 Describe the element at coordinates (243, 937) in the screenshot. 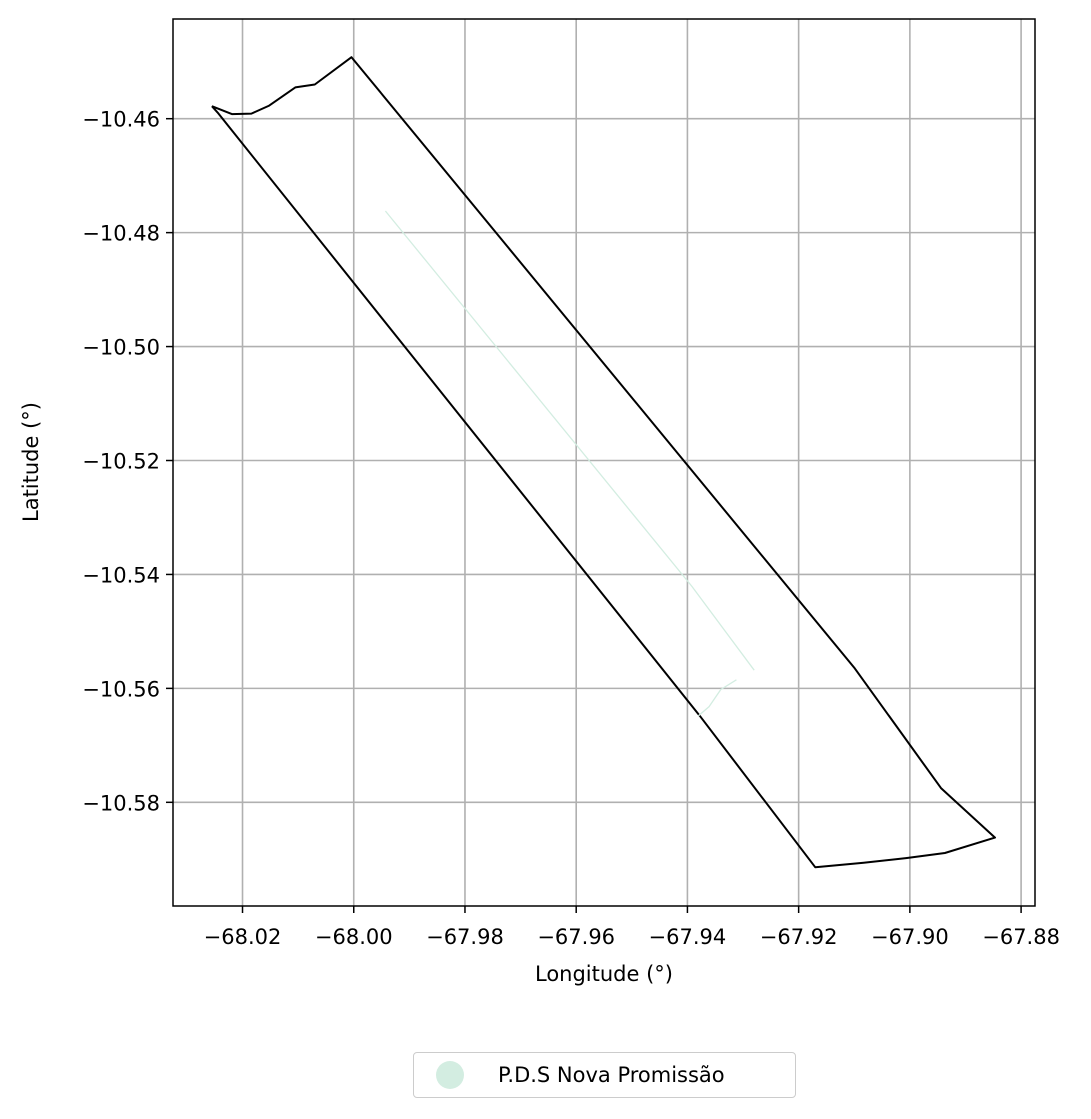

I see `x-tick-label: −68.02` at that location.